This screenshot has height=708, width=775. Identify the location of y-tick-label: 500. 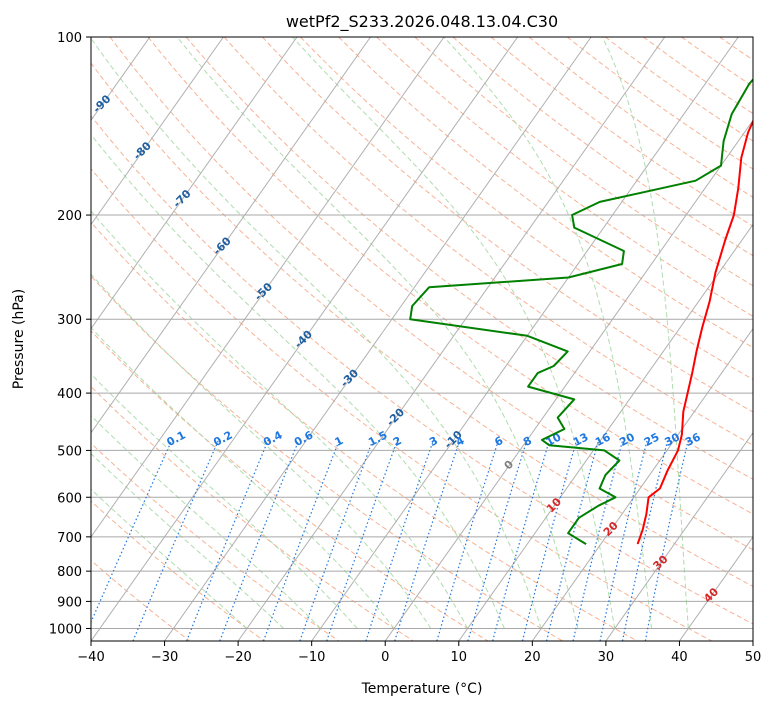
(69, 451).